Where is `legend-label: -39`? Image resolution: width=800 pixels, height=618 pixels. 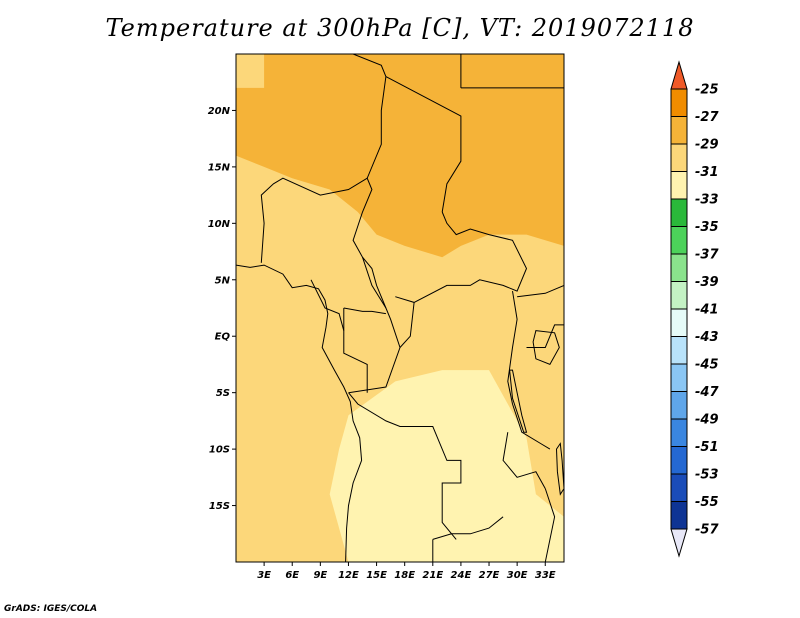
legend-label: -39 is located at coordinates (707, 282).